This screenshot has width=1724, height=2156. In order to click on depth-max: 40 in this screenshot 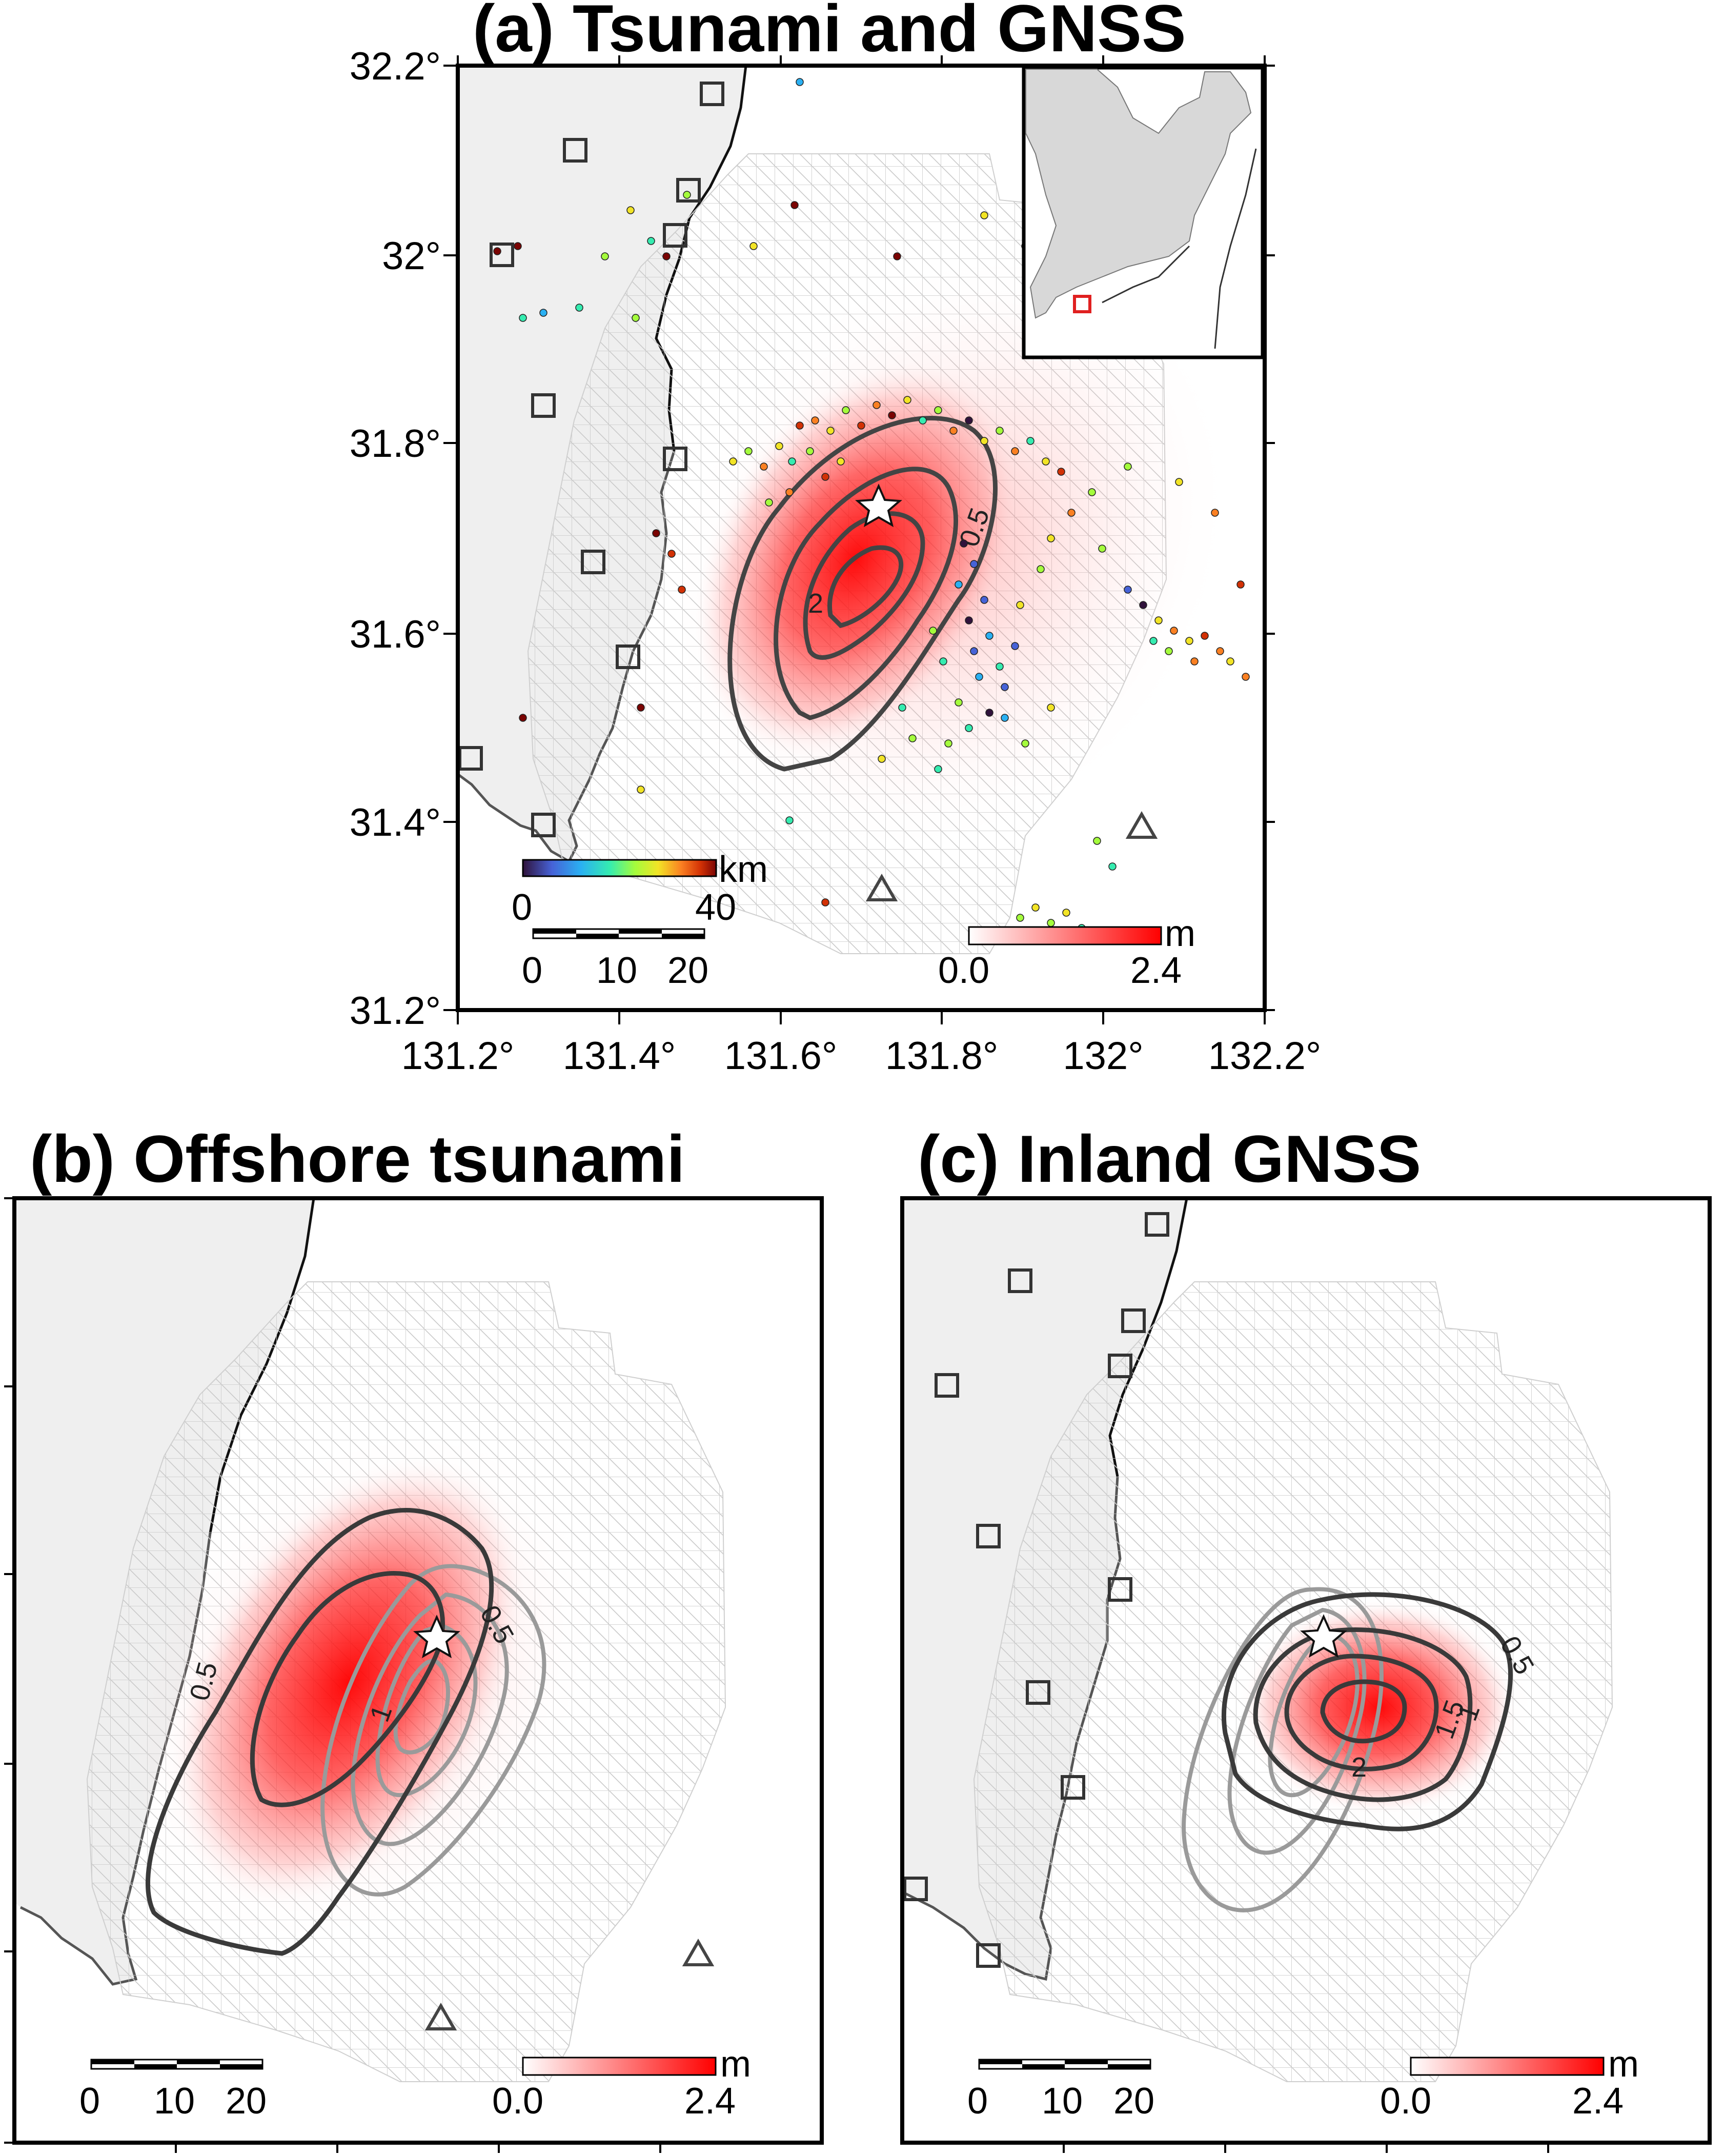, I will do `click(715, 907)`.